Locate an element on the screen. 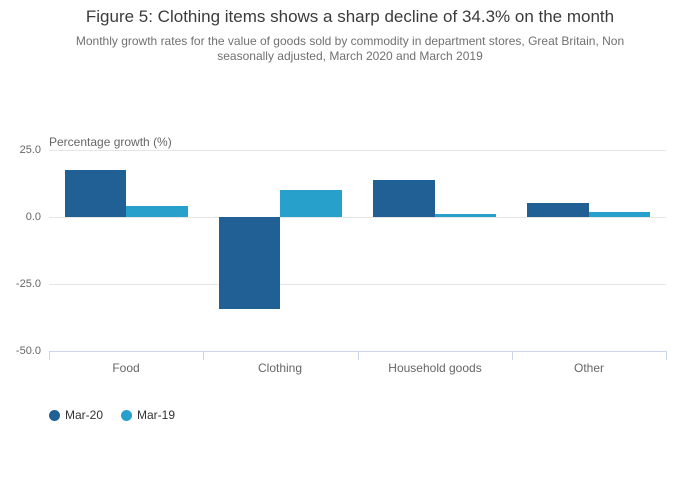 Image resolution: width=700 pixels, height=502 pixels. y-tick-label-25.0: 25.0 is located at coordinates (30, 150).